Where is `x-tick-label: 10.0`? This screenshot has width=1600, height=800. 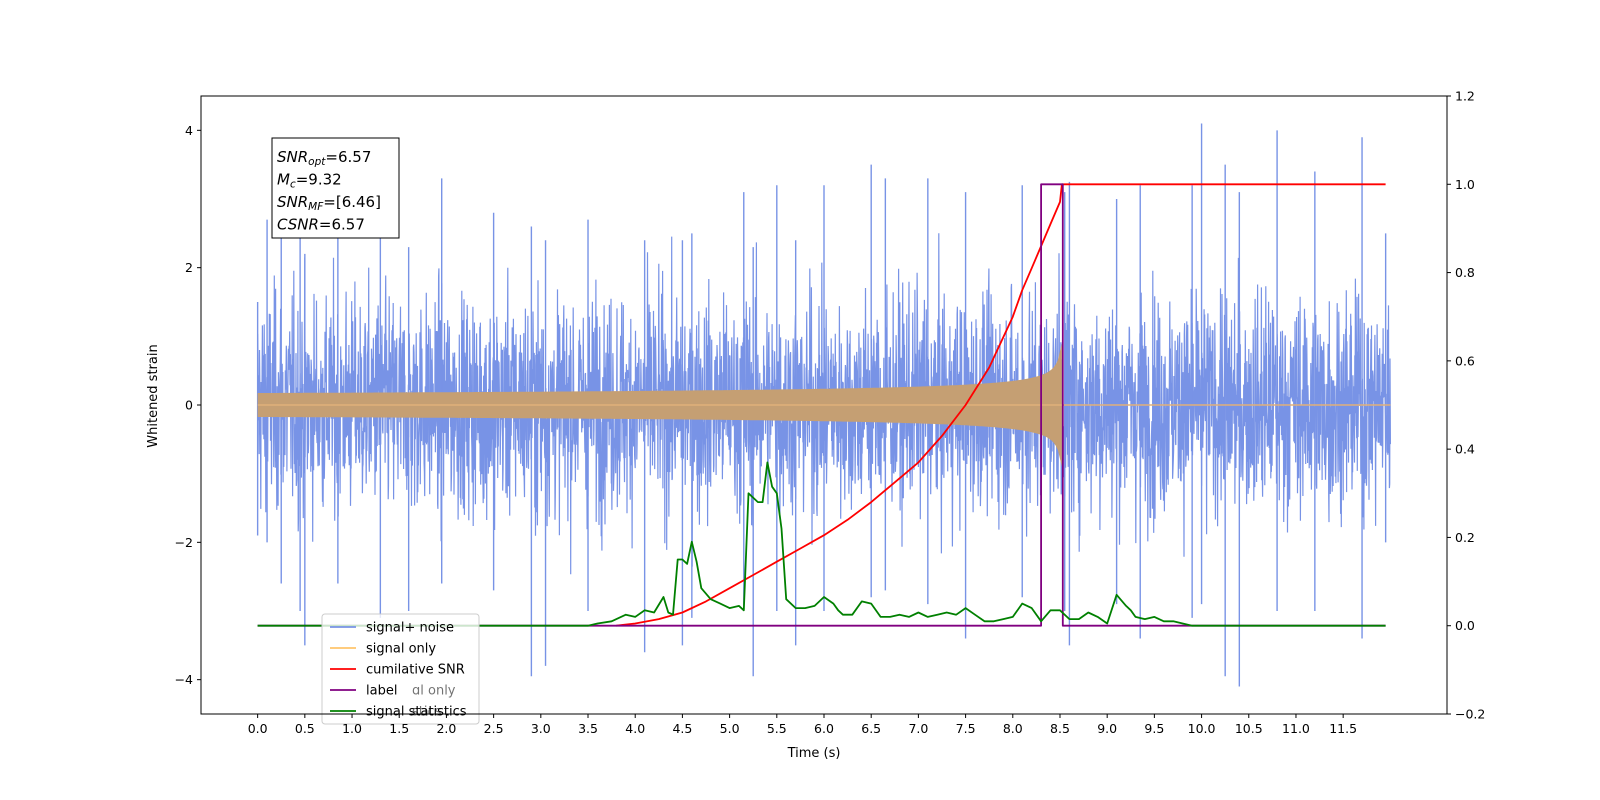 x-tick-label: 10.0 is located at coordinates (1202, 728).